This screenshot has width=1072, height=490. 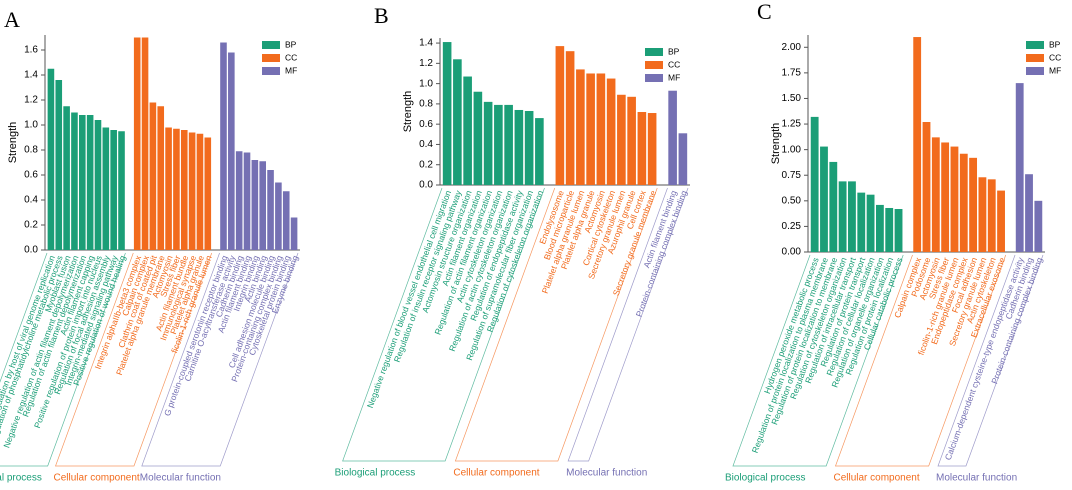 I want to click on y-tick-label: 0.8, so click(x=426, y=104).